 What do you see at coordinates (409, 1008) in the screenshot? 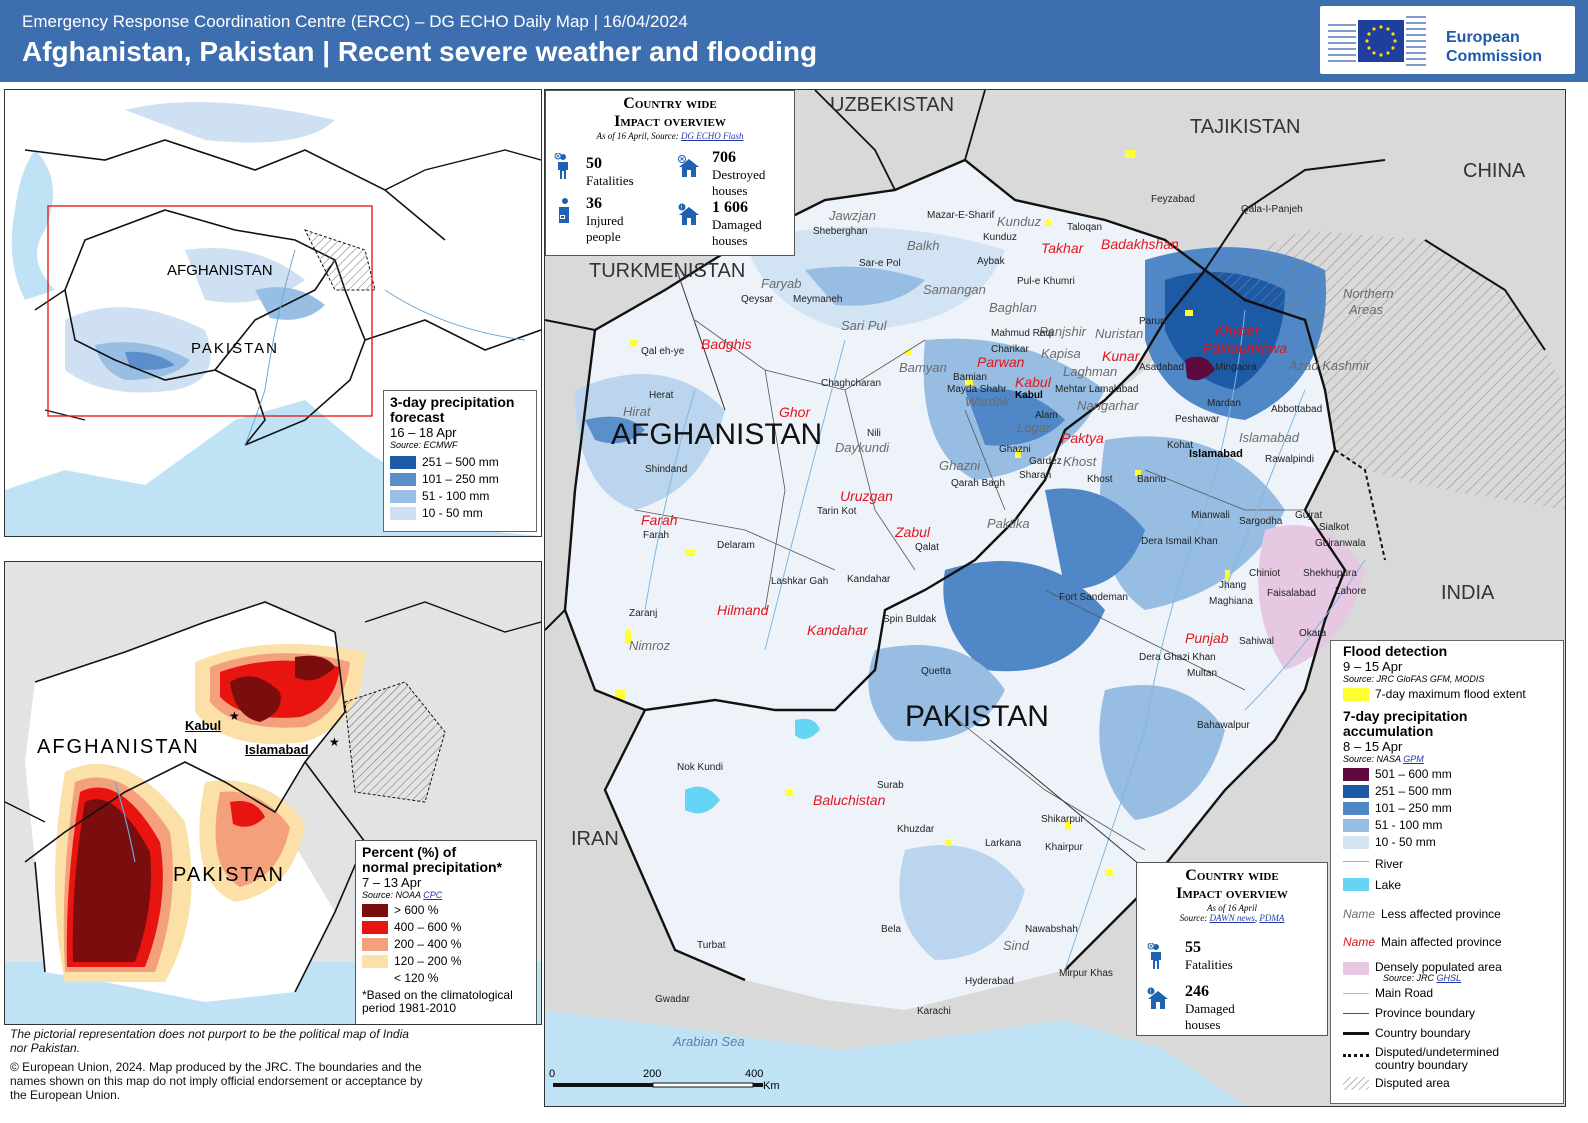
I see `normal-legend-footnote-2: period 1981-2010` at bounding box center [409, 1008].